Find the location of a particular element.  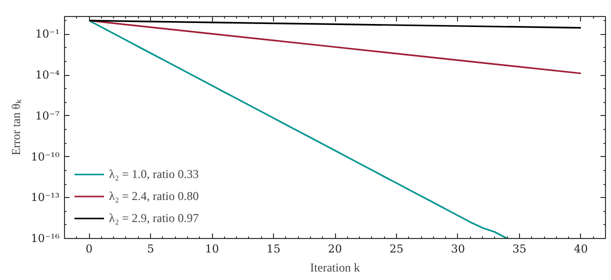

legend-label: λ₂ = 2.9, ratio 0.97 is located at coordinates (154, 218).